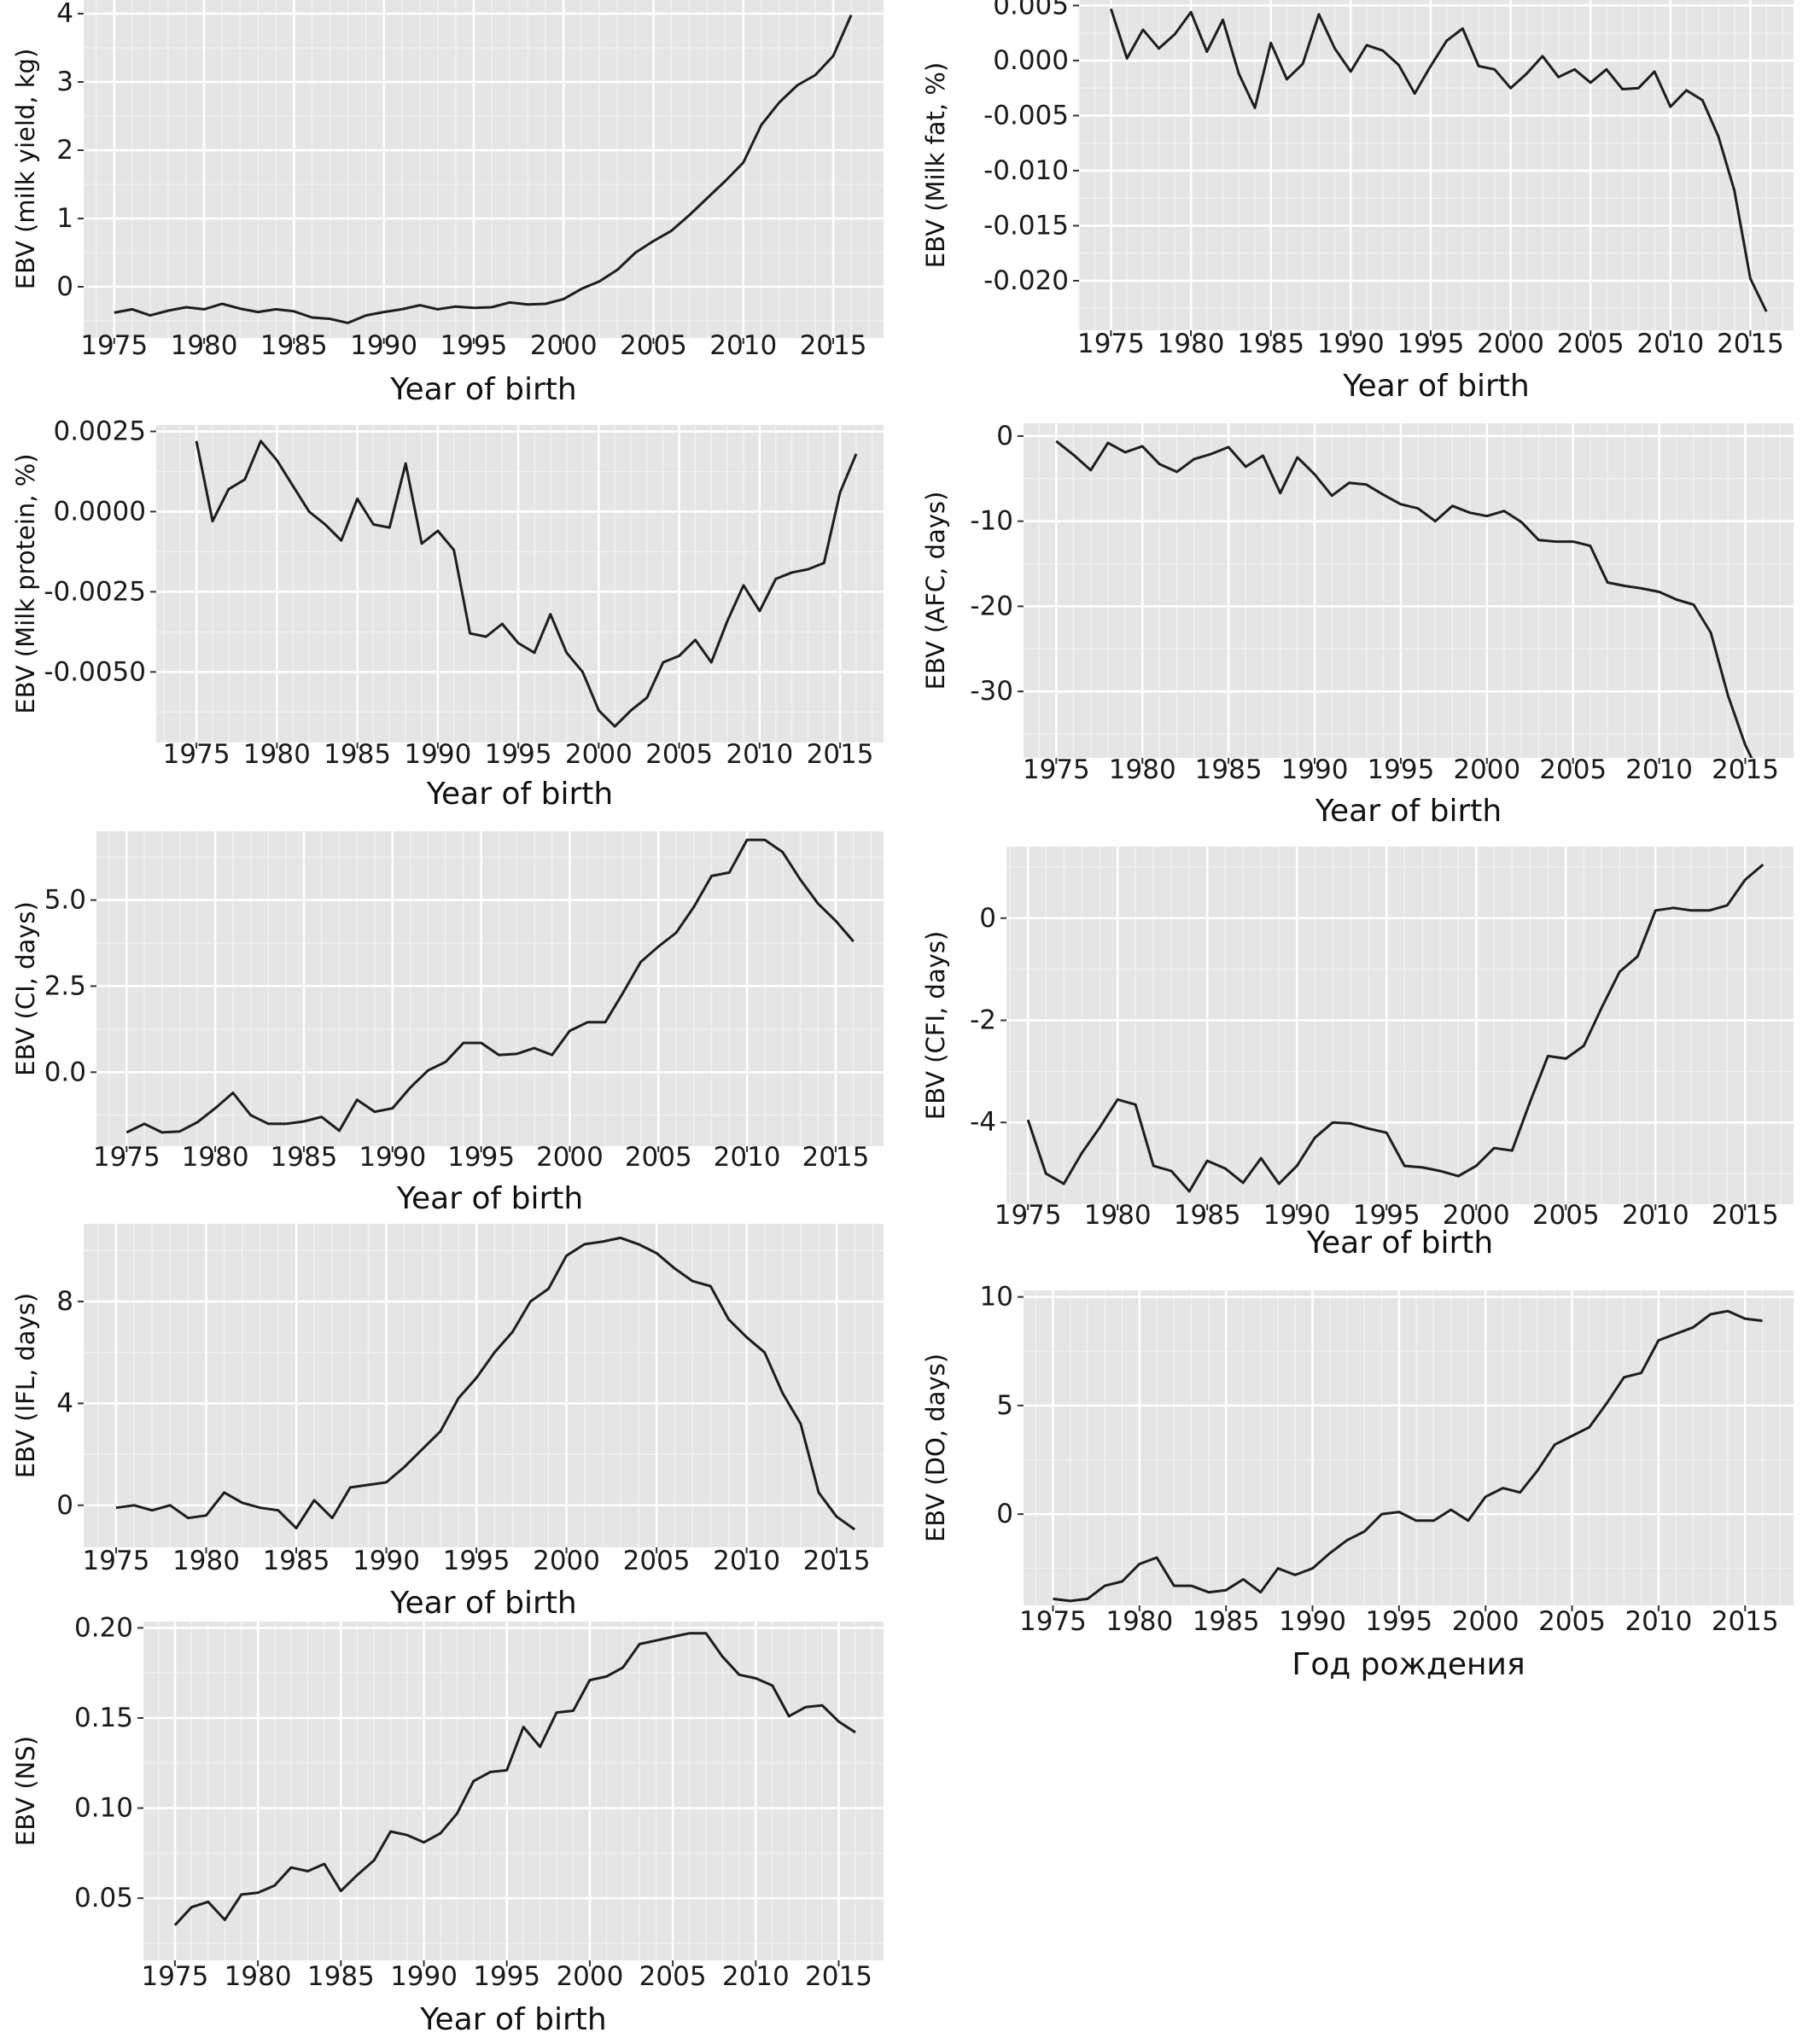  Describe the element at coordinates (991, 521) in the screenshot. I see `y-tick-label: -10` at that location.